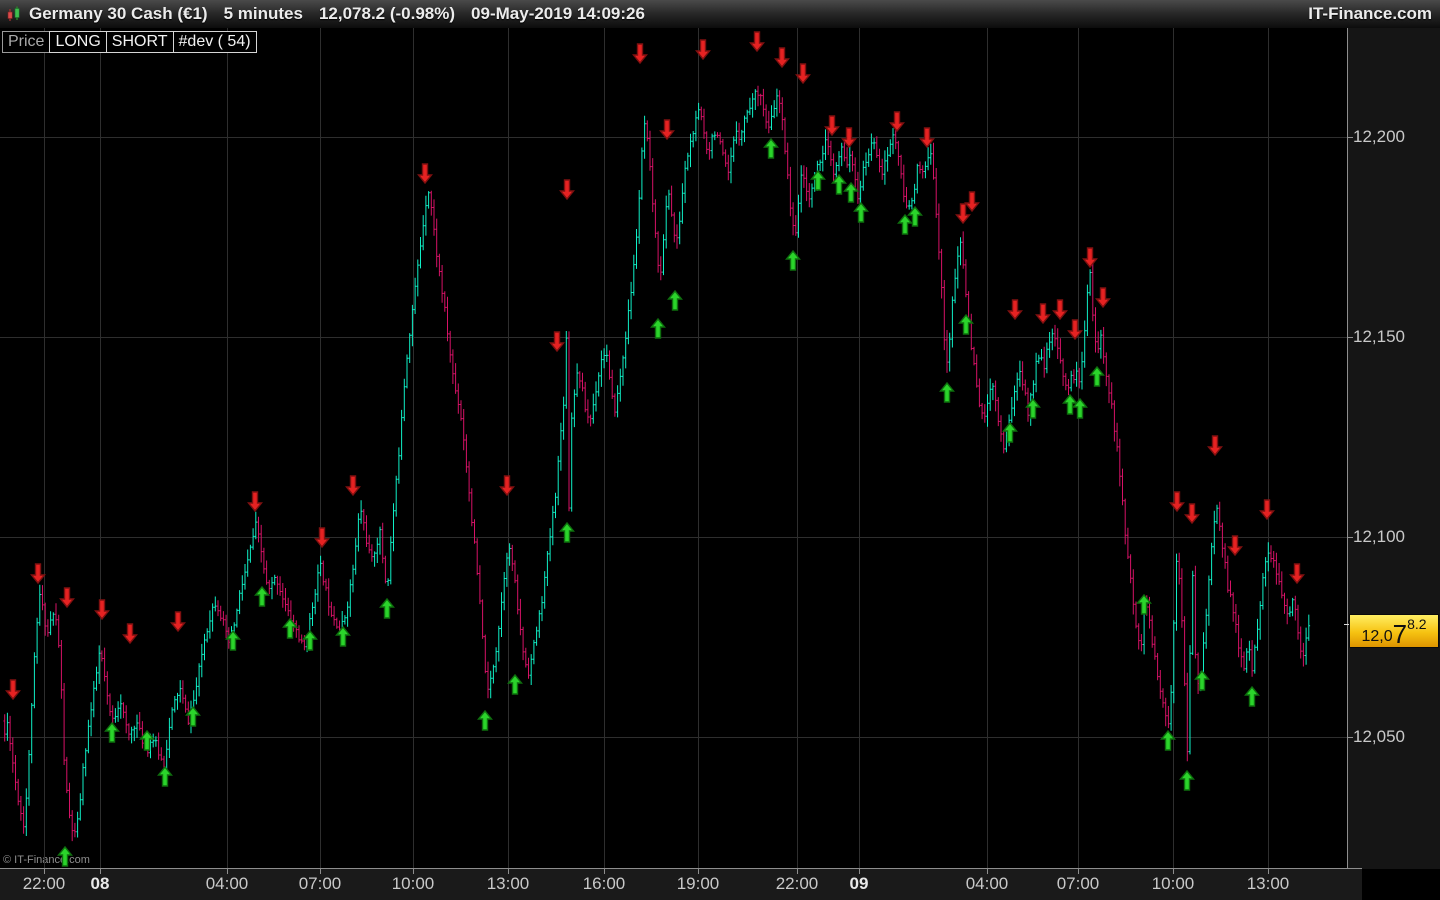 The width and height of the screenshot is (1440, 900). Describe the element at coordinates (46, 860) in the screenshot. I see `watermark: © IT-Finance.com` at that location.